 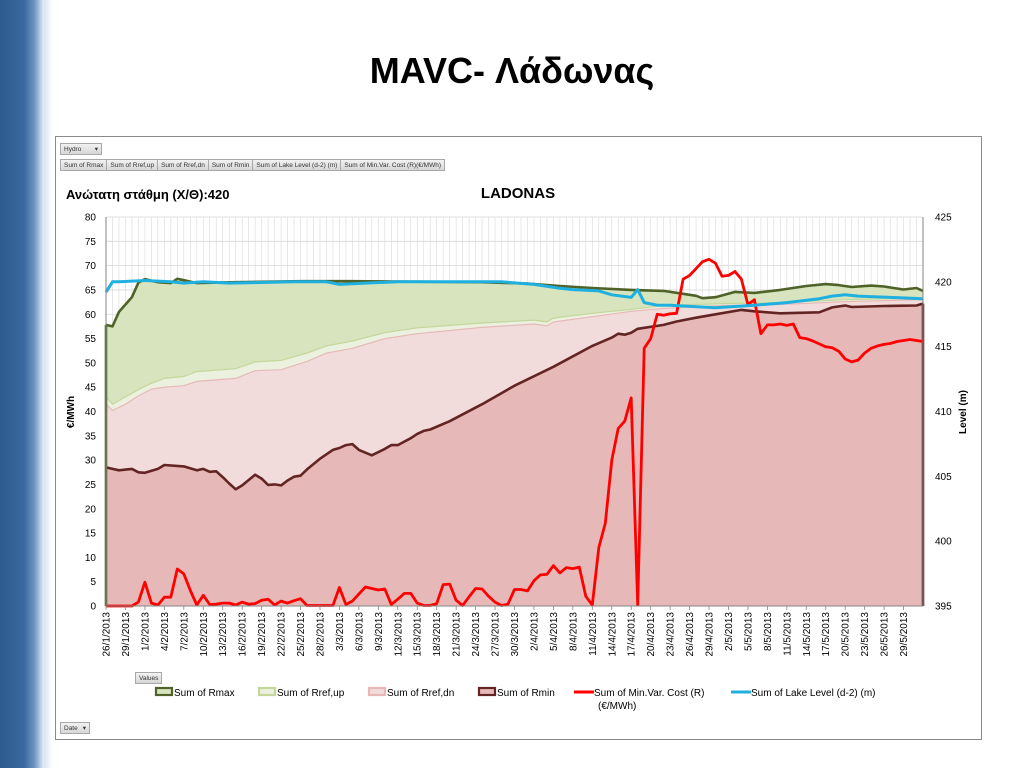 What do you see at coordinates (514, 294) in the screenshot?
I see `line-lake-level` at bounding box center [514, 294].